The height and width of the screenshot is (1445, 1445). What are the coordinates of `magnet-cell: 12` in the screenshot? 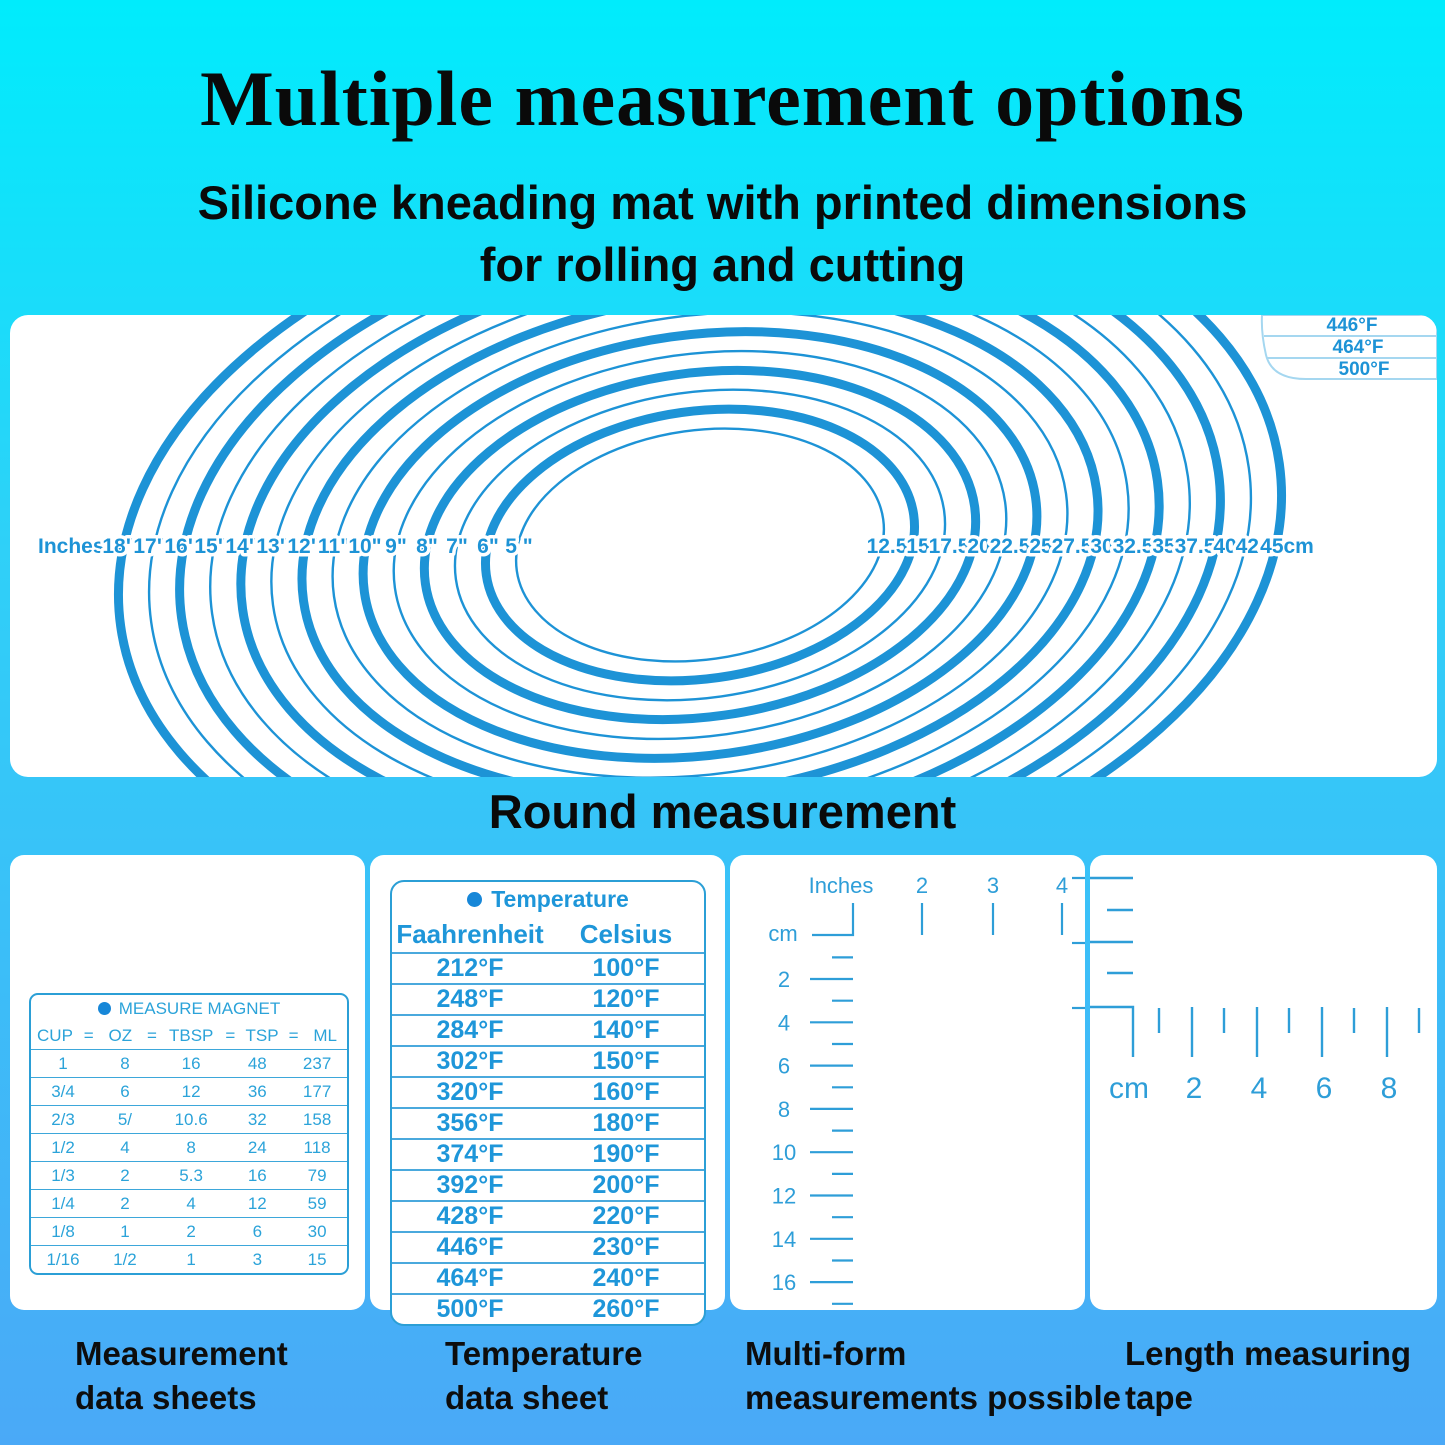 It's located at (191, 1091).